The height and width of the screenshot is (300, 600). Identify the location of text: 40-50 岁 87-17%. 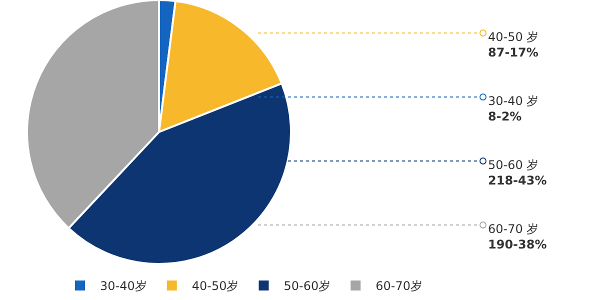
(513, 45).